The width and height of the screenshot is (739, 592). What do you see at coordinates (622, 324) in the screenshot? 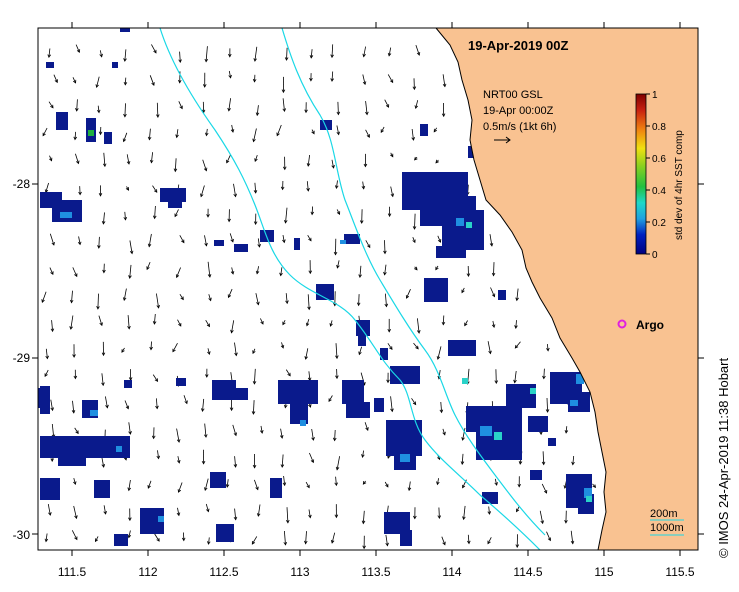
I see `argo-float-icon` at bounding box center [622, 324].